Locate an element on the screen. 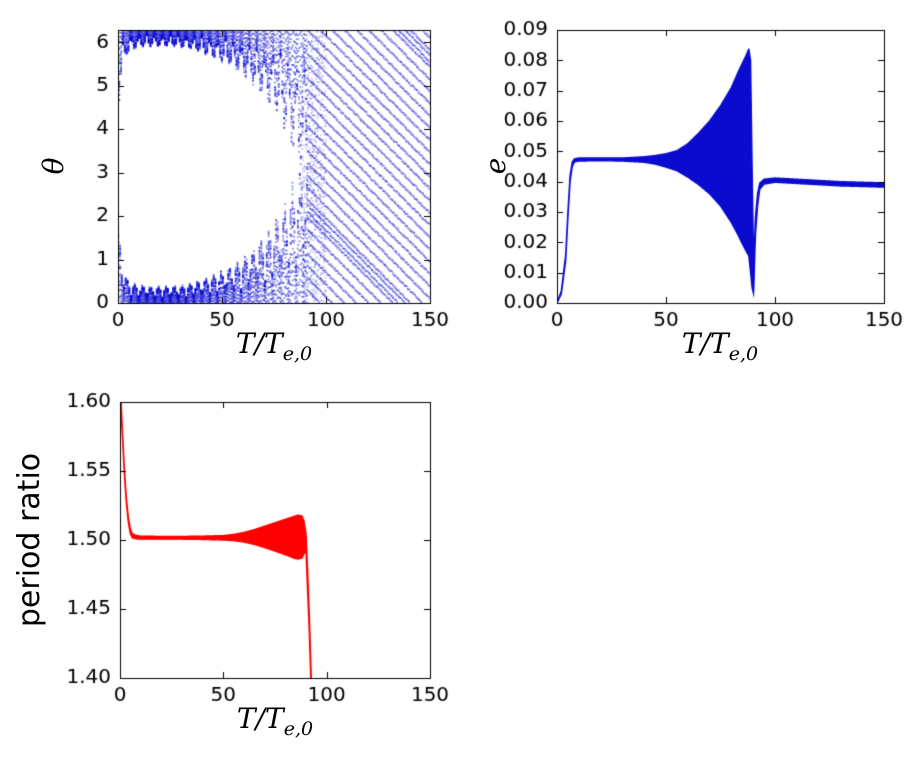 The width and height of the screenshot is (913, 783). theta-x-axis-label: T/Te,0 is located at coordinates (274, 347).